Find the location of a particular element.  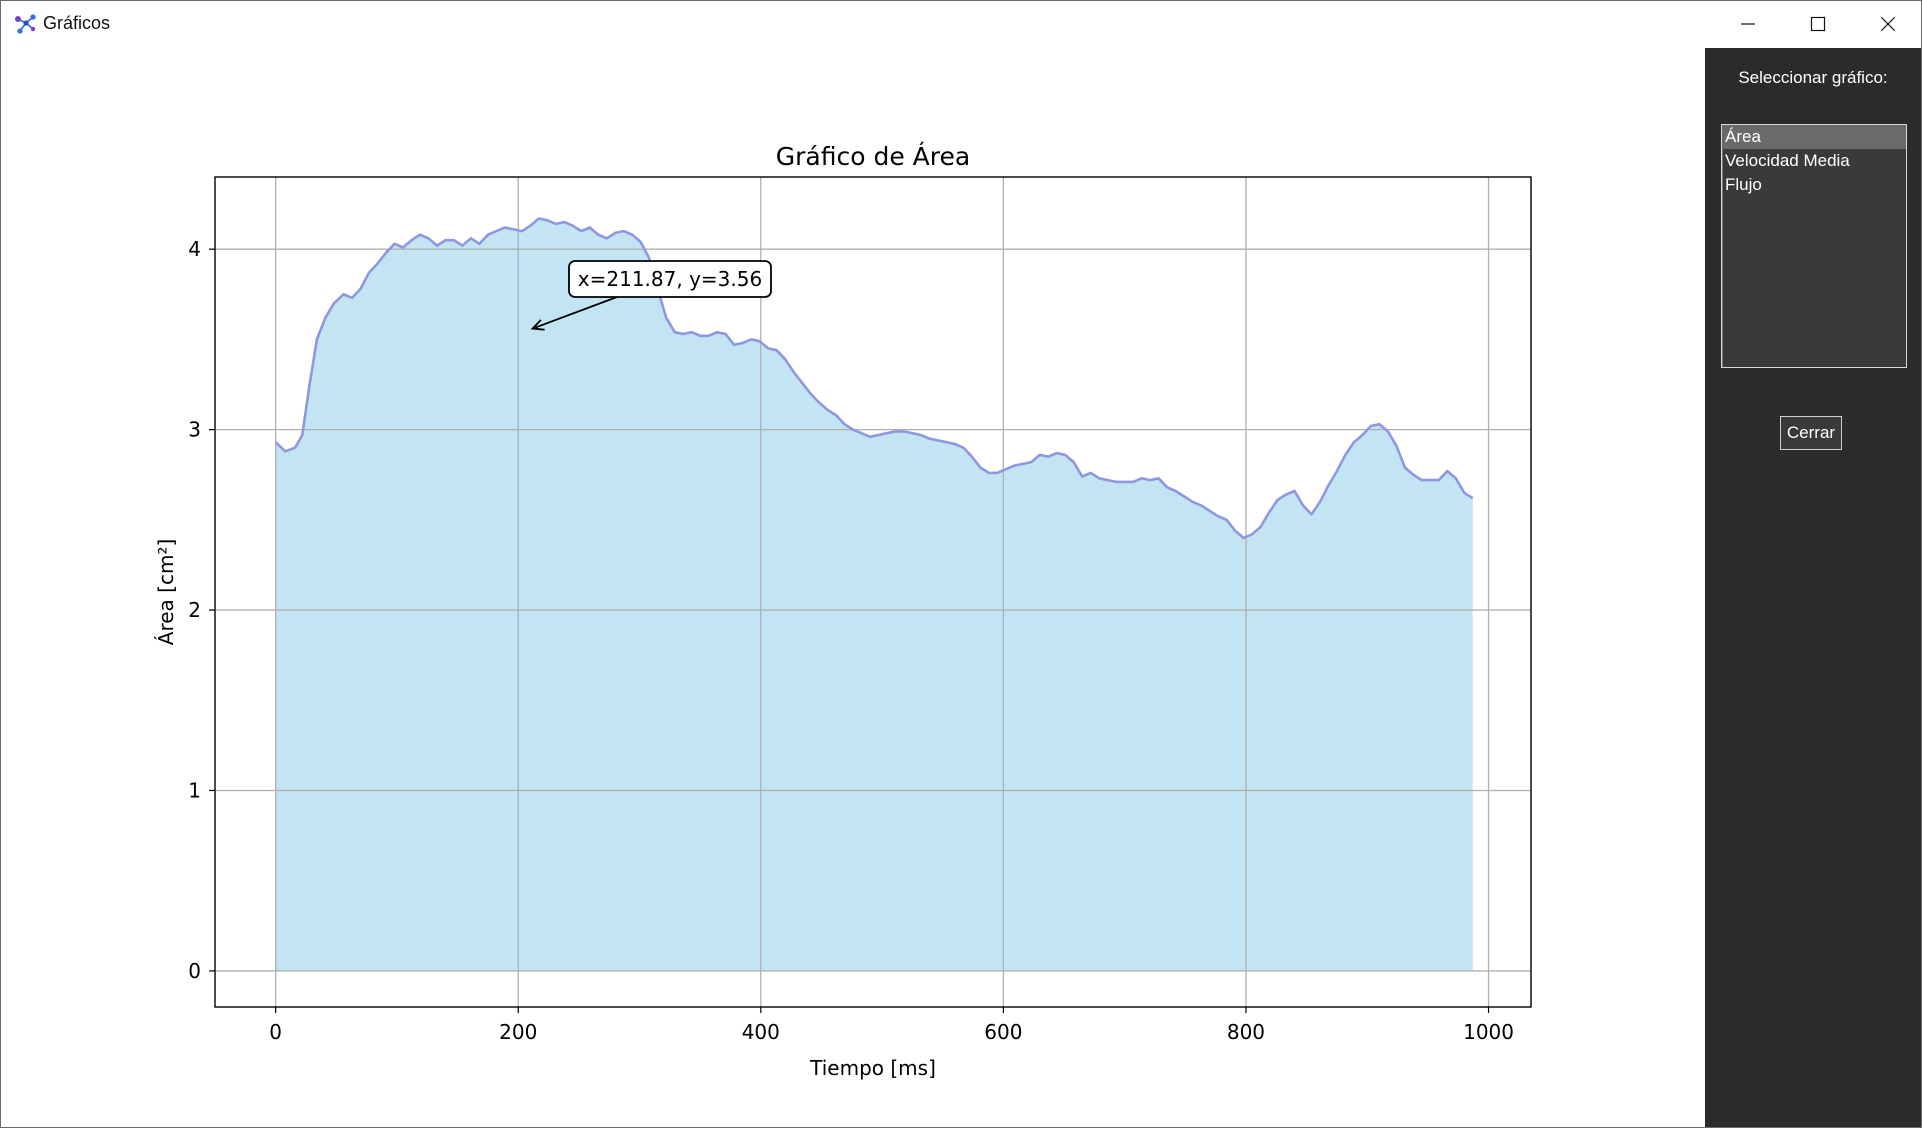

listbox-option-area: Área is located at coordinates (1814, 137).